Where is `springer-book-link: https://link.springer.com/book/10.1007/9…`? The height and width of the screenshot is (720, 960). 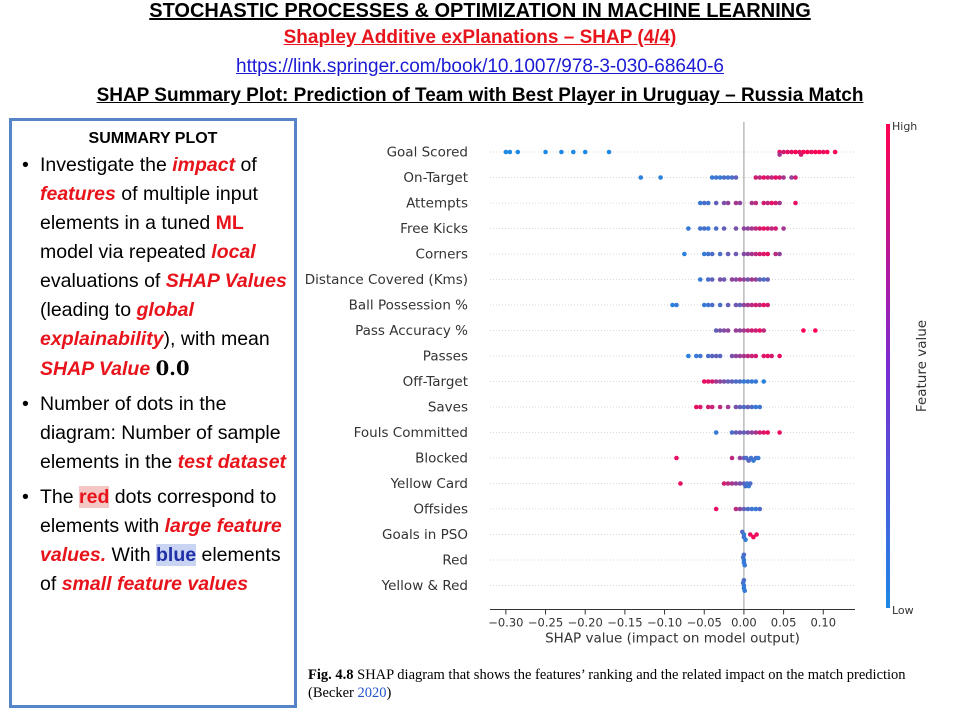
springer-book-link: https://link.springer.com/book/10.1007/9… is located at coordinates (480, 66).